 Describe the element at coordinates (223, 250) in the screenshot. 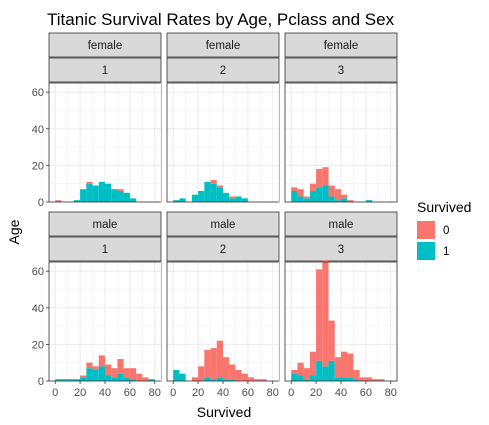

I see `strip-pclass-label: 2` at that location.